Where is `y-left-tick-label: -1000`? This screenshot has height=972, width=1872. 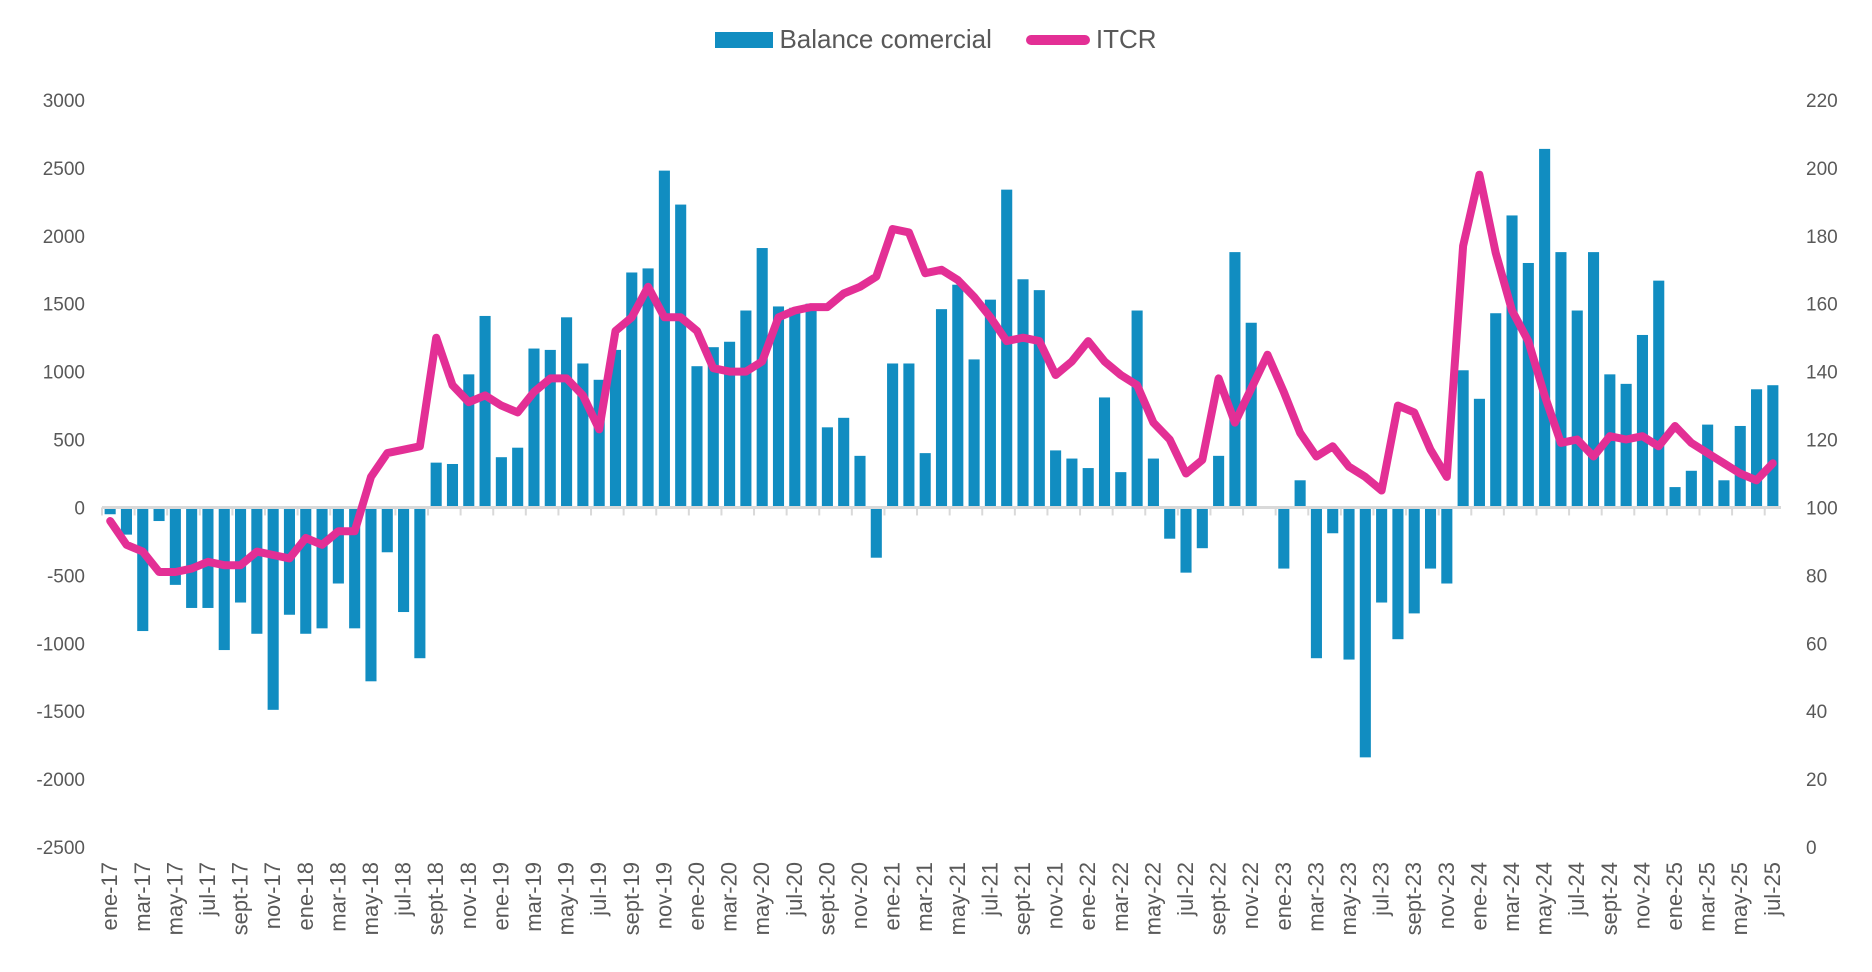
y-left-tick-label: -1000 is located at coordinates (60, 644).